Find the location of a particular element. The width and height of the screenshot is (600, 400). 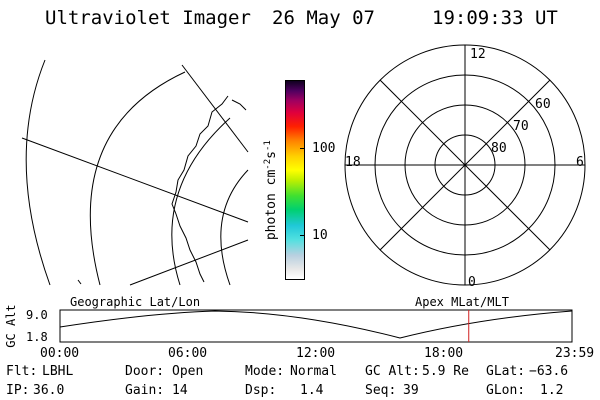

date-label: 26 May 07 is located at coordinates (323, 18).